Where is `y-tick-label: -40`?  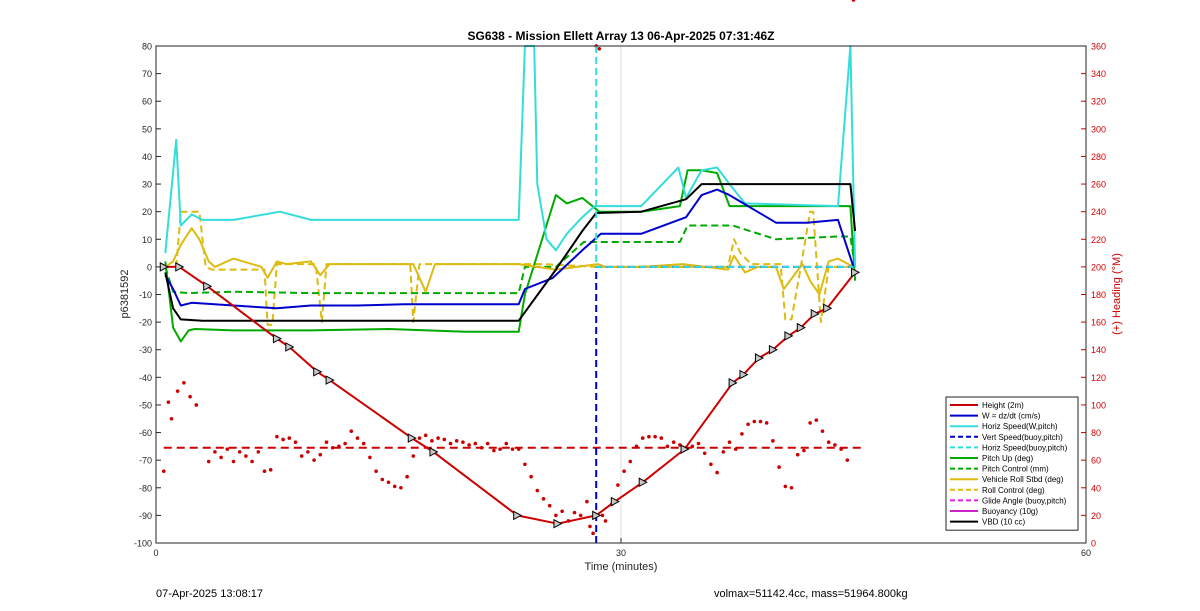 y-tick-label: -40 is located at coordinates (145, 378).